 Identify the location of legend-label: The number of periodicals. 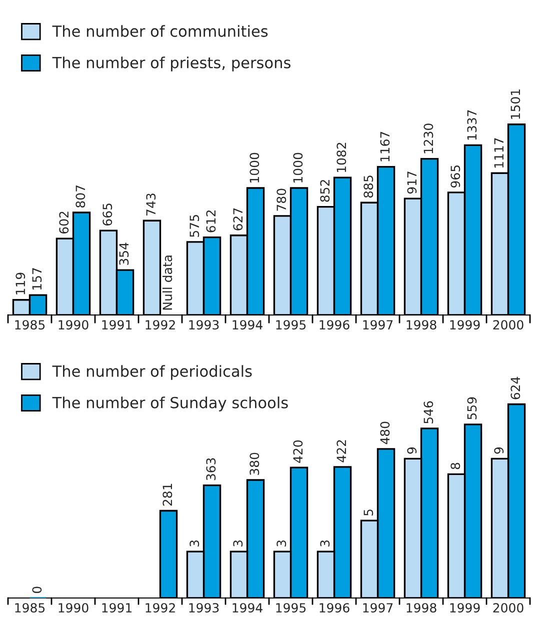
(152, 372).